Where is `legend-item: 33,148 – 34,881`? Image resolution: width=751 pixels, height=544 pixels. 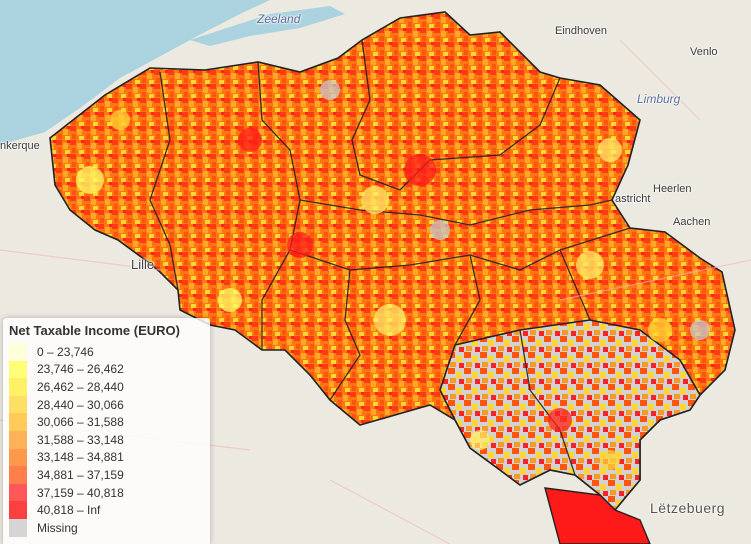 legend-item: 33,148 – 34,881 is located at coordinates (106, 457).